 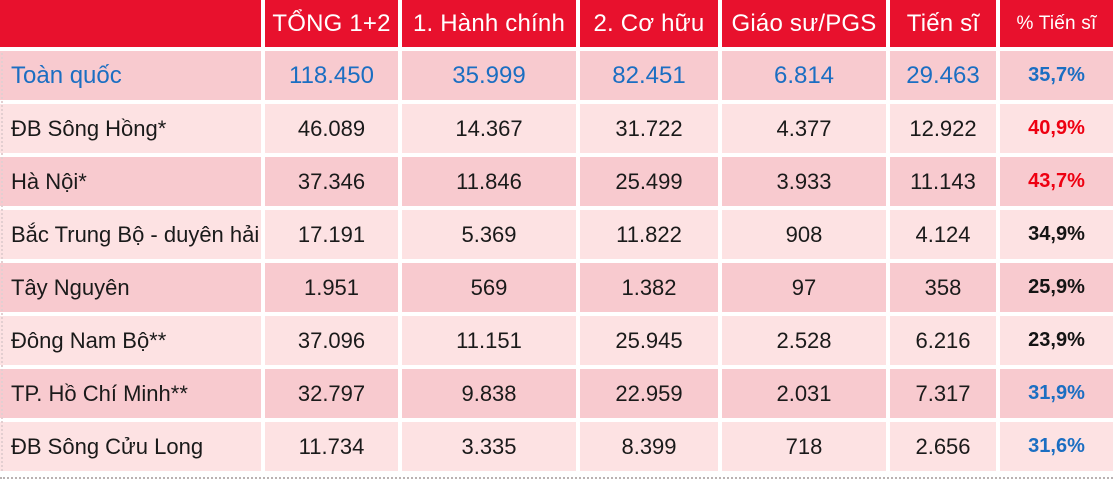 I want to click on pct-value: 31,9%, so click(x=1056, y=393).